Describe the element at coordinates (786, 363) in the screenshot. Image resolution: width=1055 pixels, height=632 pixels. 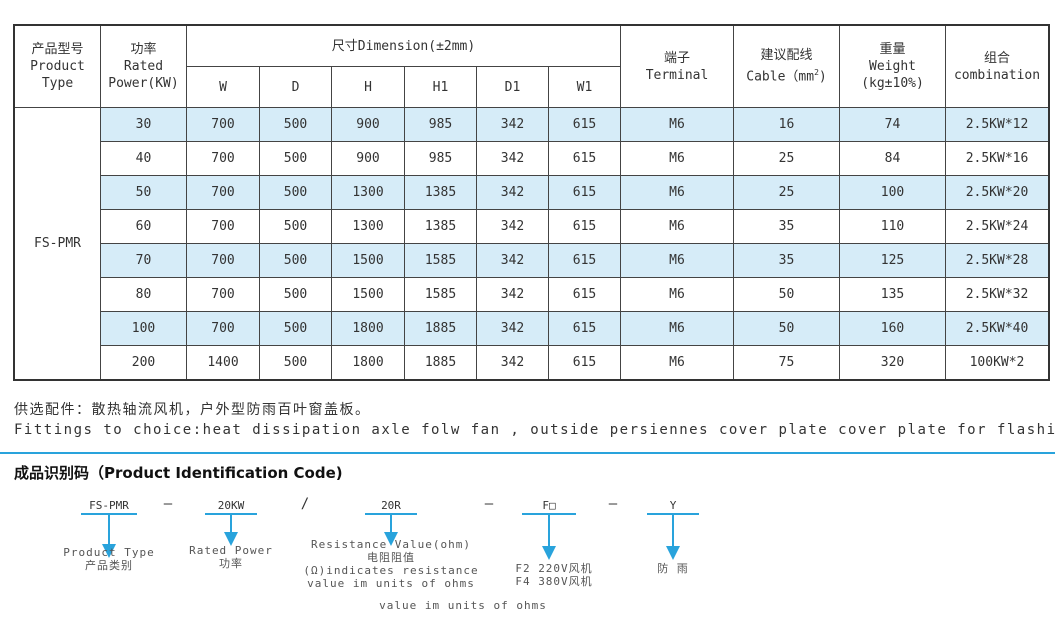
I see `table-cell: 75` at that location.